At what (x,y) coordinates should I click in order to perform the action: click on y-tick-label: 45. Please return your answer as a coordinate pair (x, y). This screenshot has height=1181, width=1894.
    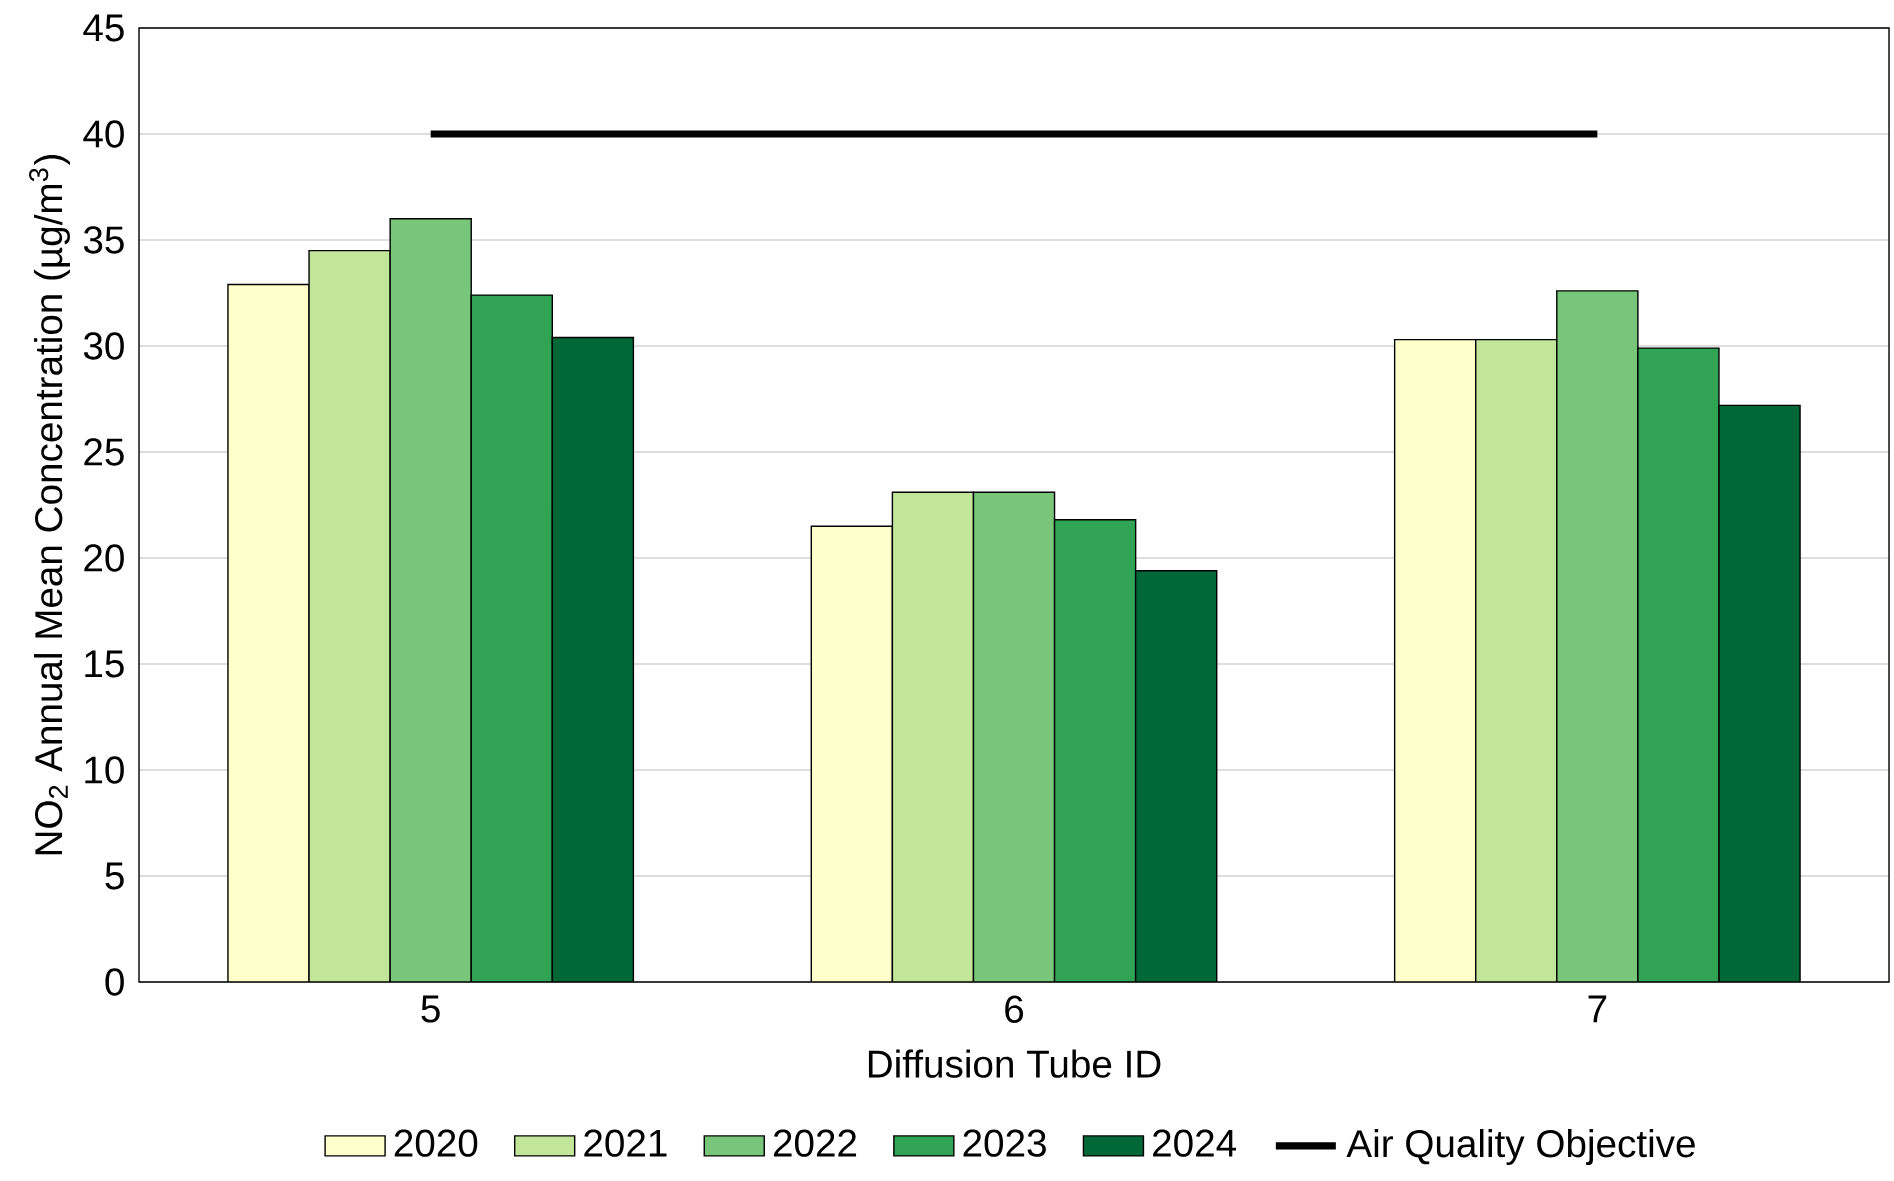
    Looking at the image, I should click on (103, 28).